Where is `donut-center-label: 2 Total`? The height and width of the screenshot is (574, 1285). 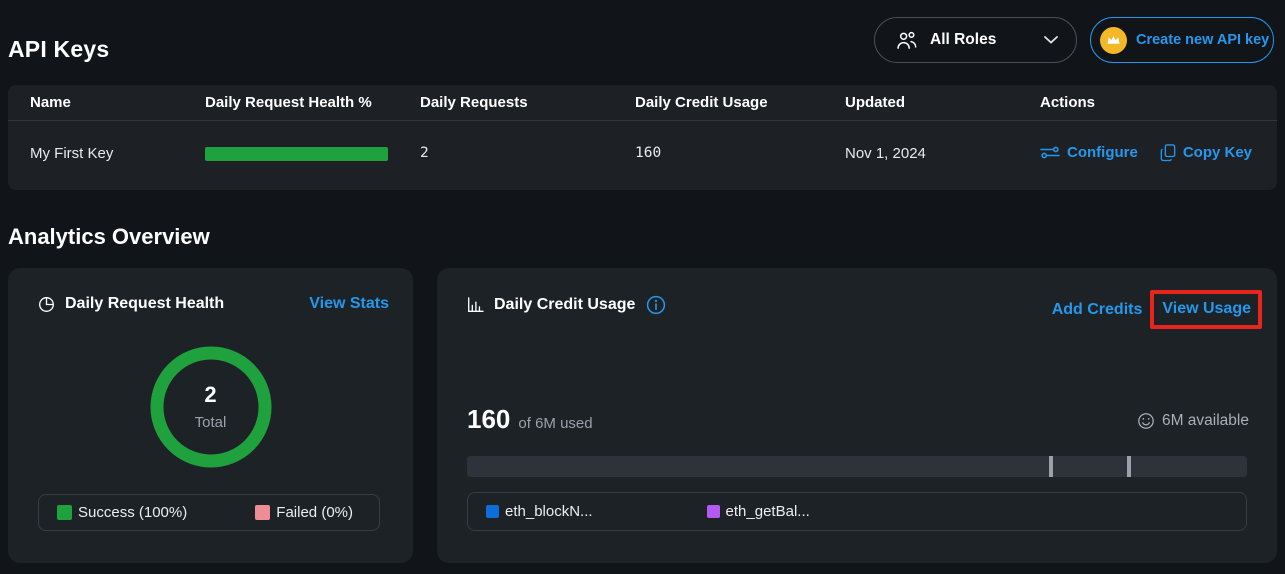
donut-center-label: 2 Total is located at coordinates (211, 407).